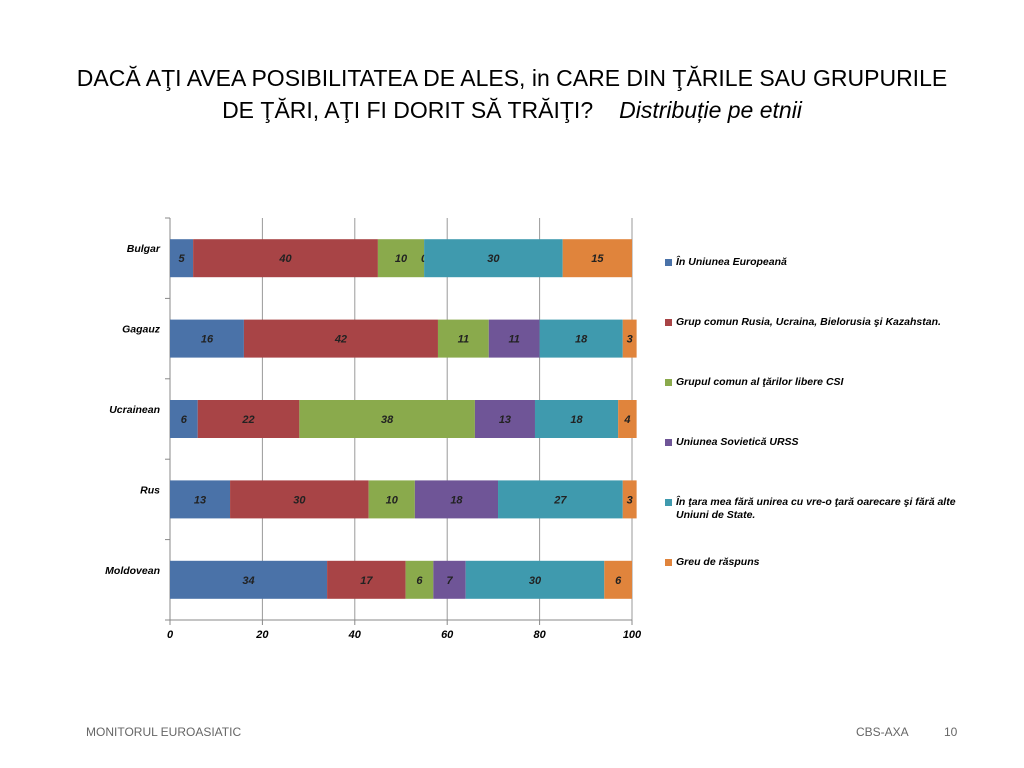  What do you see at coordinates (144, 249) in the screenshot?
I see `category-label: Bulgar` at bounding box center [144, 249].